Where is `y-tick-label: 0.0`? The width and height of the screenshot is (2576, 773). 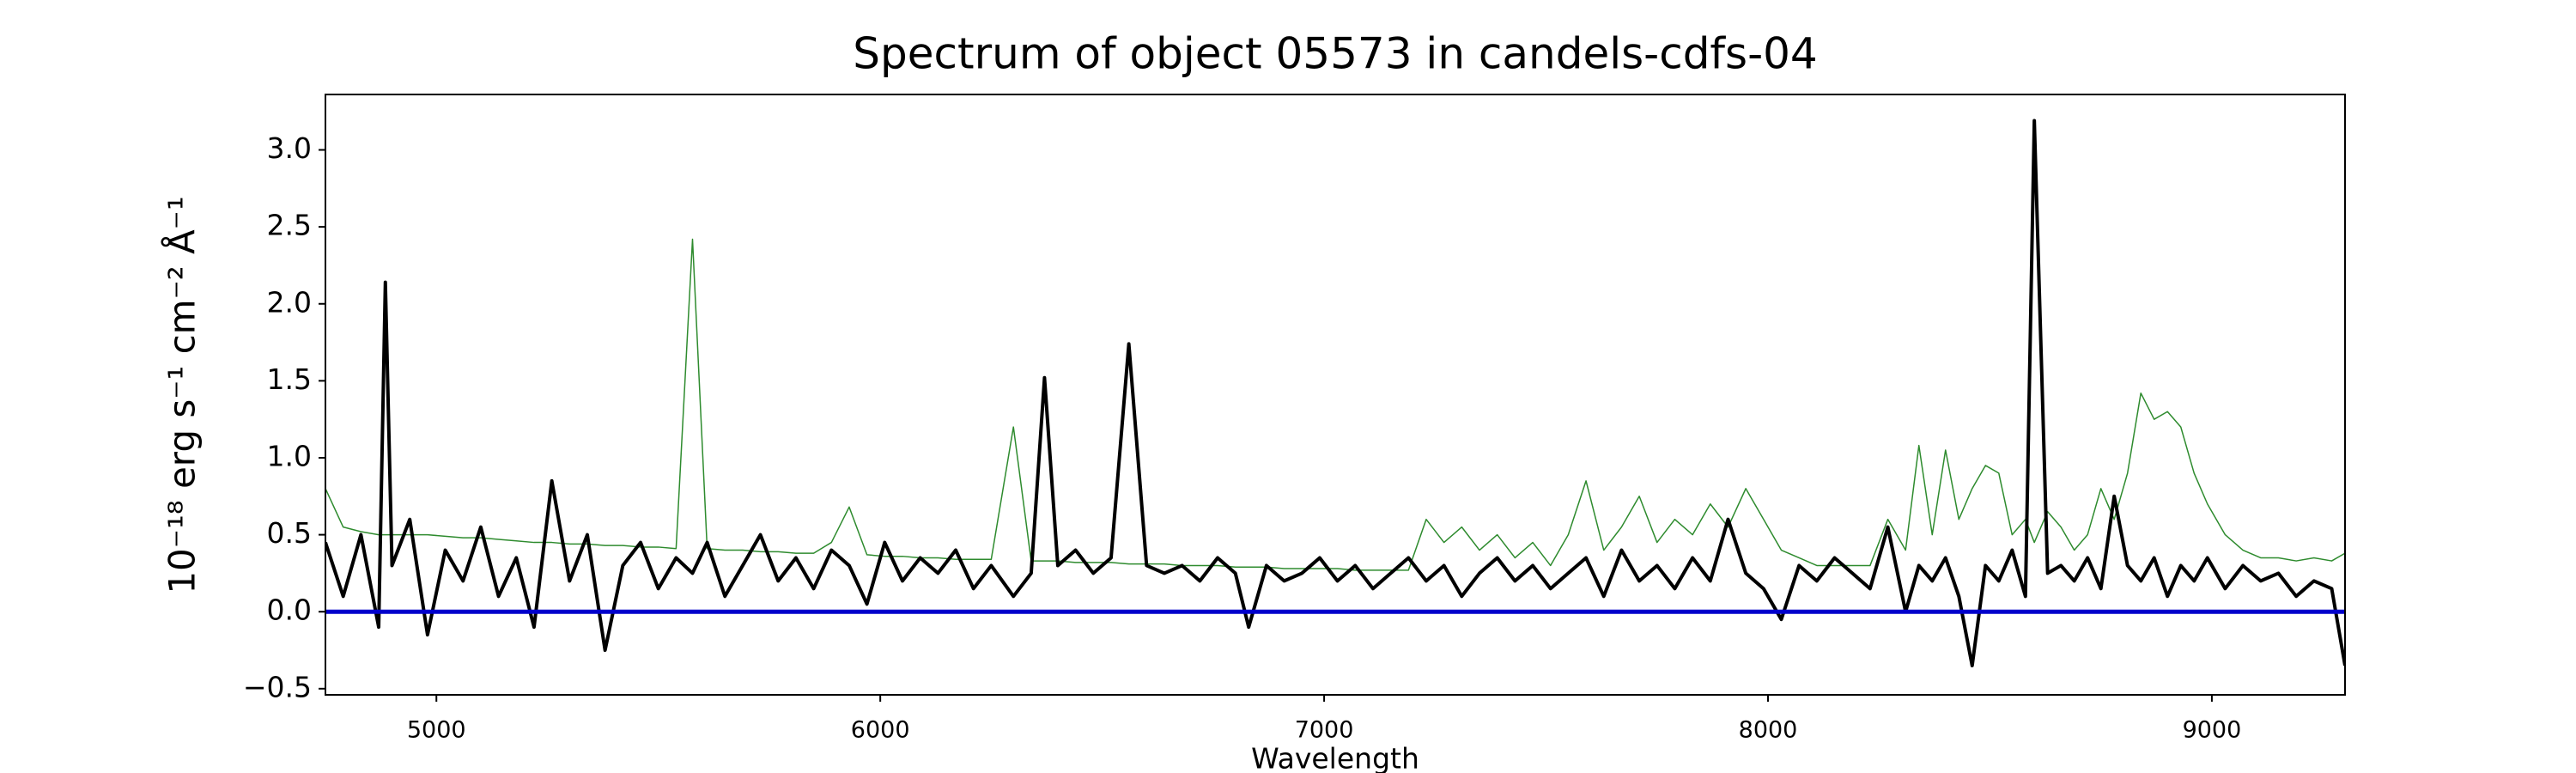 y-tick-label: 0.0 is located at coordinates (290, 610).